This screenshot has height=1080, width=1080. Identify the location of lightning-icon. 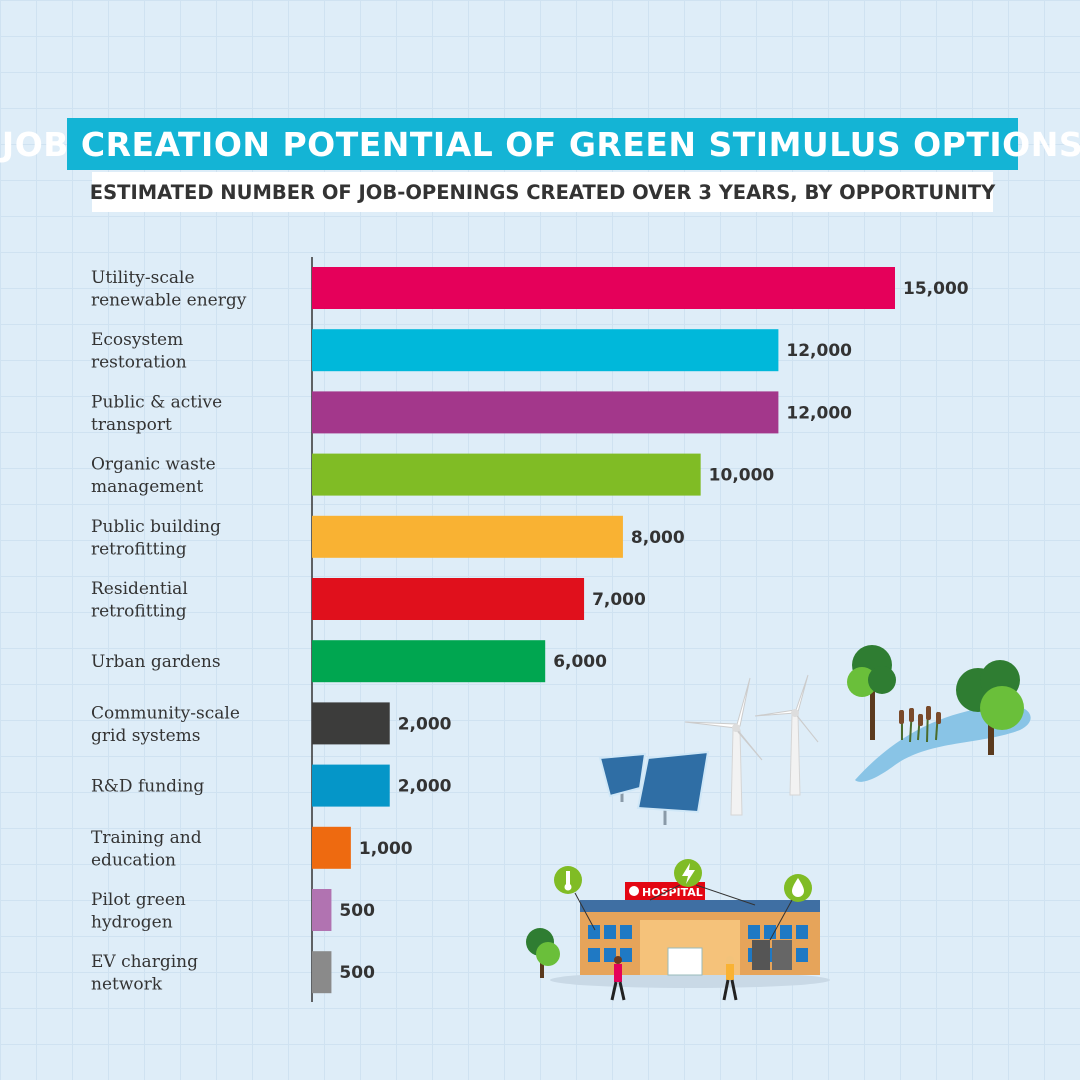
(688, 873).